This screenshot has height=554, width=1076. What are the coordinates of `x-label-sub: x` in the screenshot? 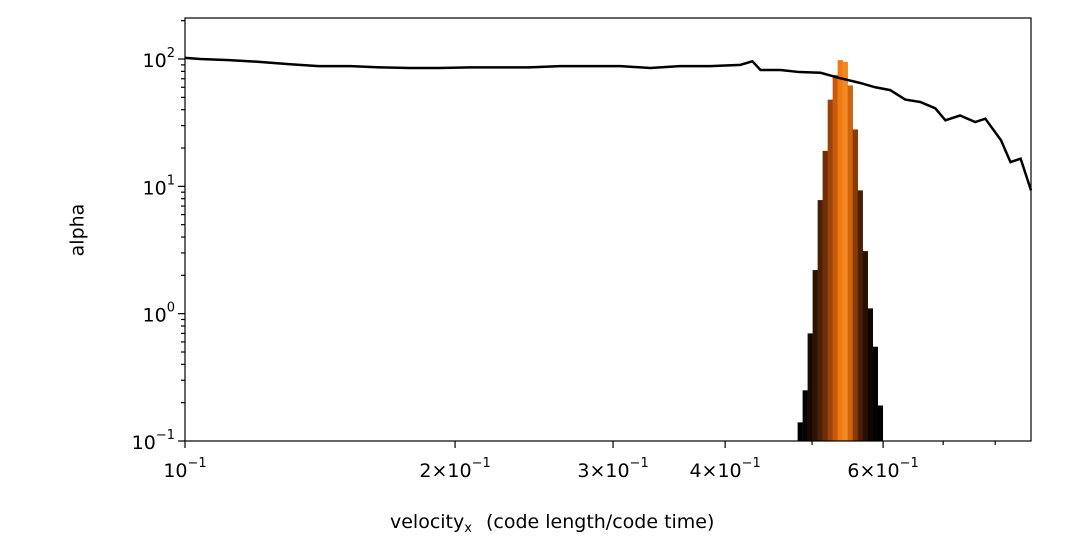 It's located at (468, 528).